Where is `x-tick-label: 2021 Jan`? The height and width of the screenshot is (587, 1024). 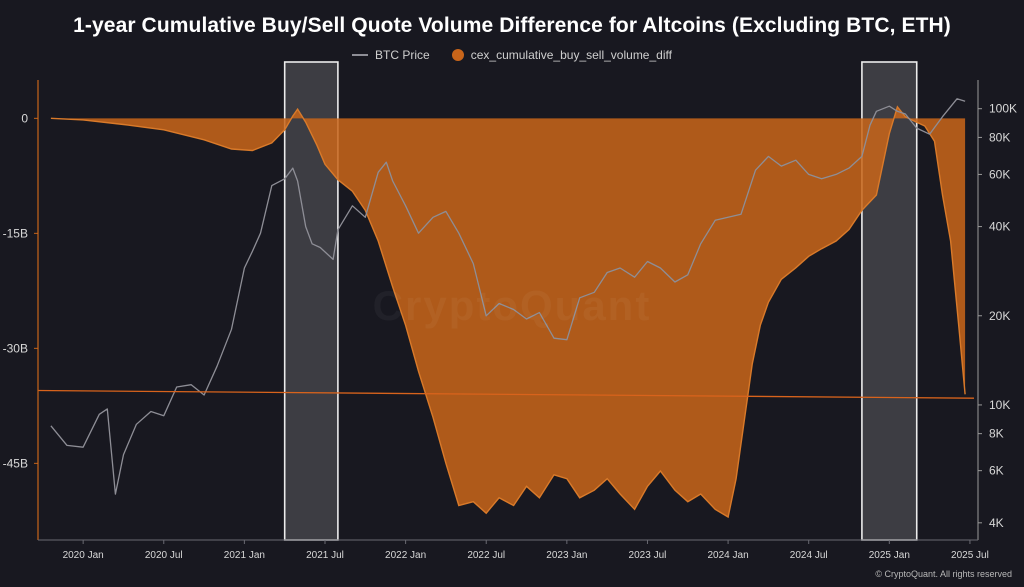 x-tick-label: 2021 Jan is located at coordinates (244, 555).